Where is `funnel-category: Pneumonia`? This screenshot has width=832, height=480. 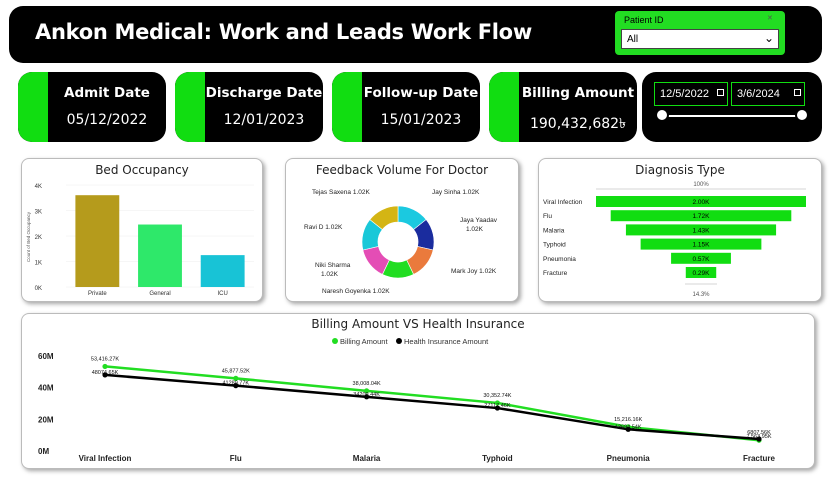
funnel-category: Pneumonia is located at coordinates (559, 259).